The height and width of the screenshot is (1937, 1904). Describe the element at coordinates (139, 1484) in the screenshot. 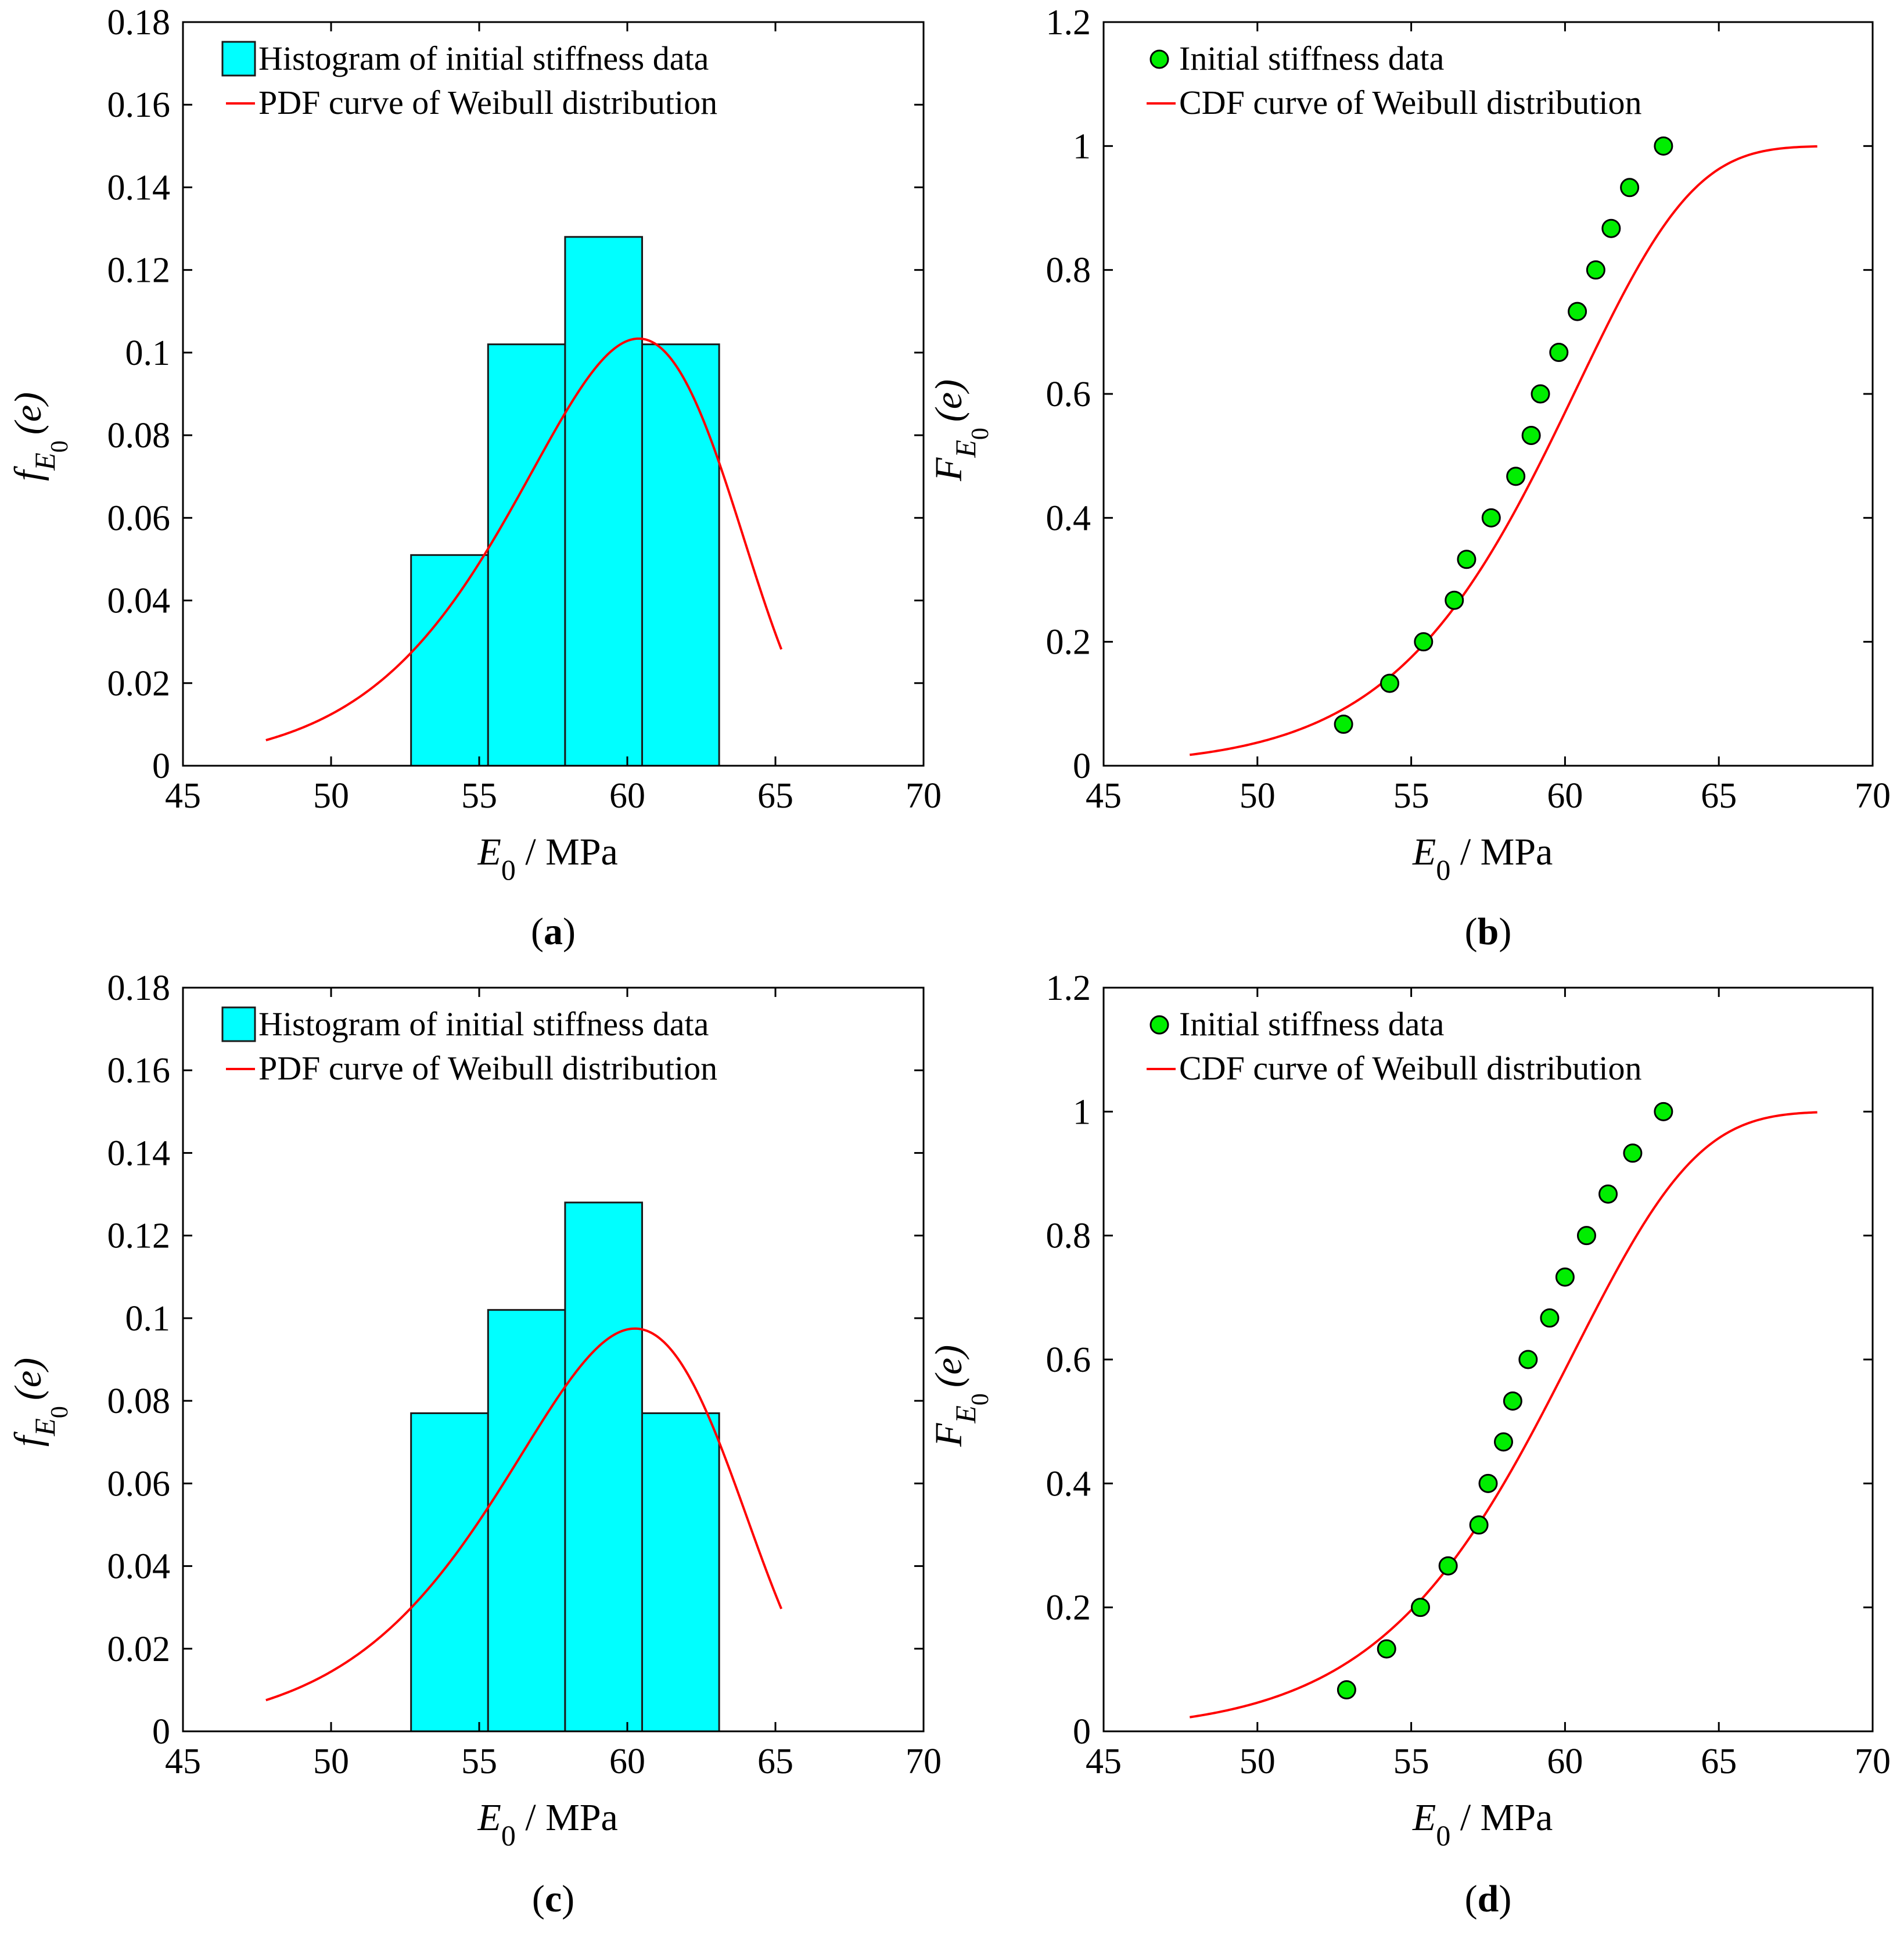

I see `y-tick-label: 0.06` at that location.